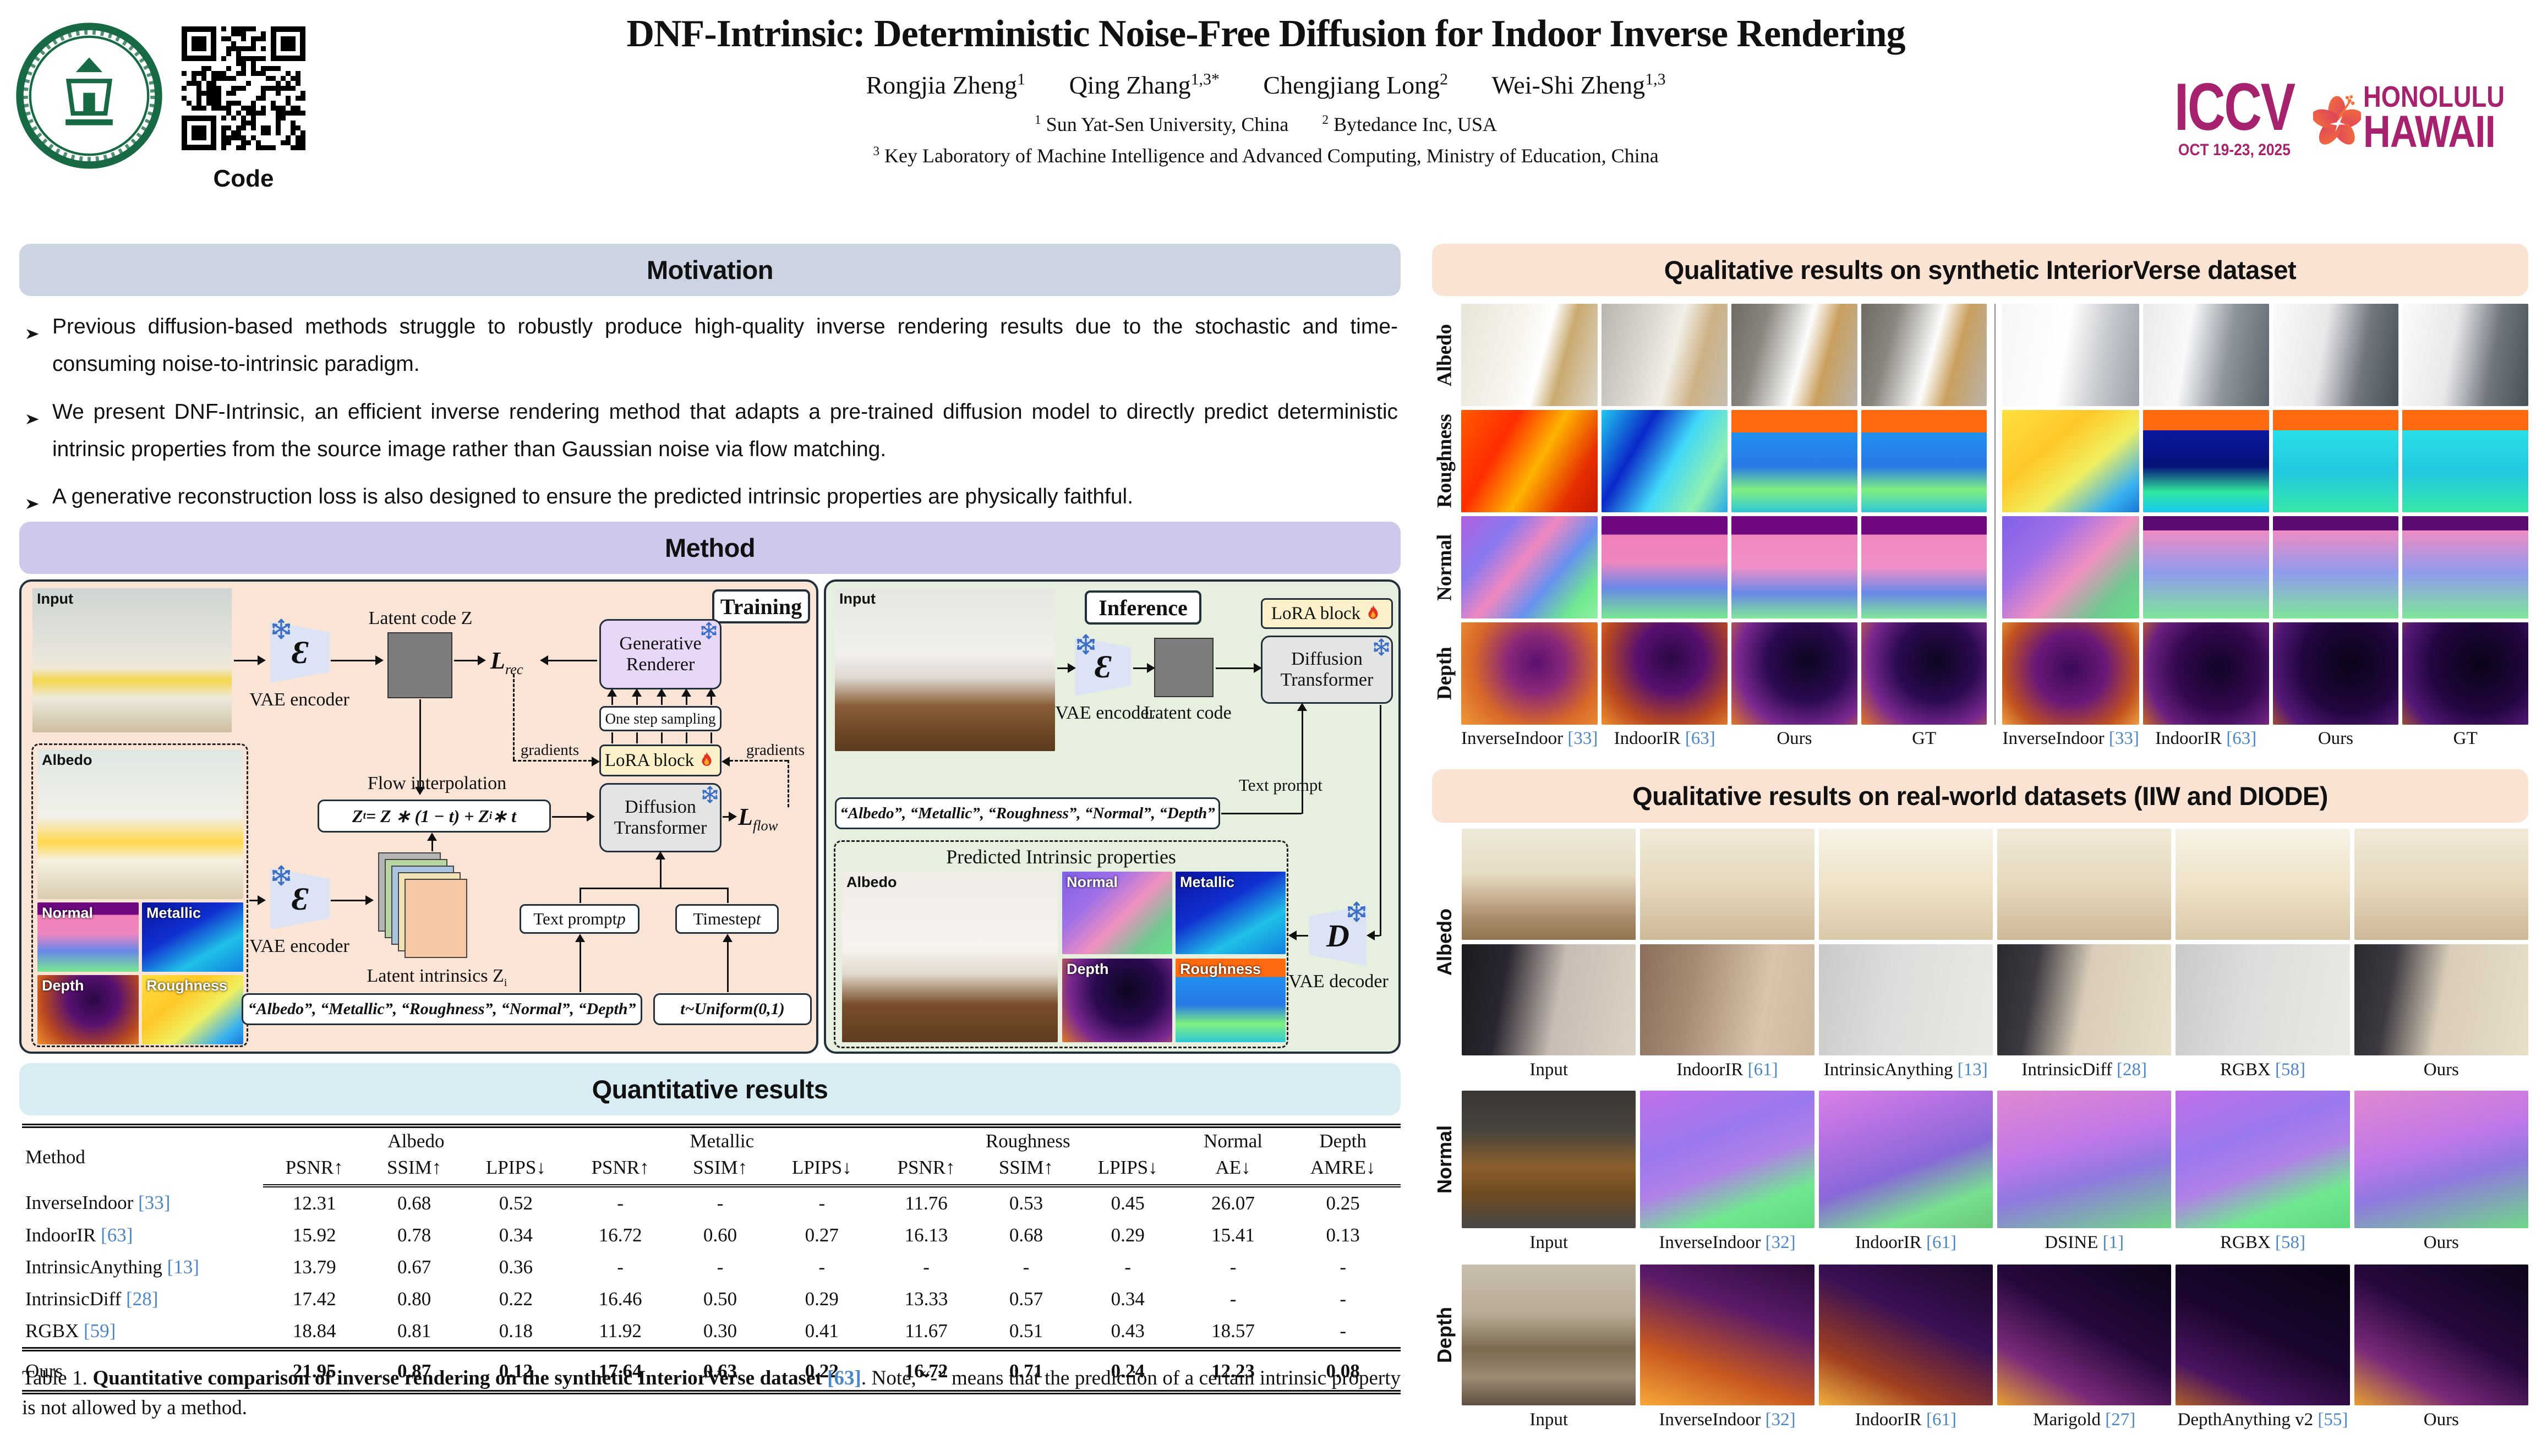 The height and width of the screenshot is (1456, 2536). Describe the element at coordinates (1548, 1242) in the screenshot. I see `column-label: Input` at that location.